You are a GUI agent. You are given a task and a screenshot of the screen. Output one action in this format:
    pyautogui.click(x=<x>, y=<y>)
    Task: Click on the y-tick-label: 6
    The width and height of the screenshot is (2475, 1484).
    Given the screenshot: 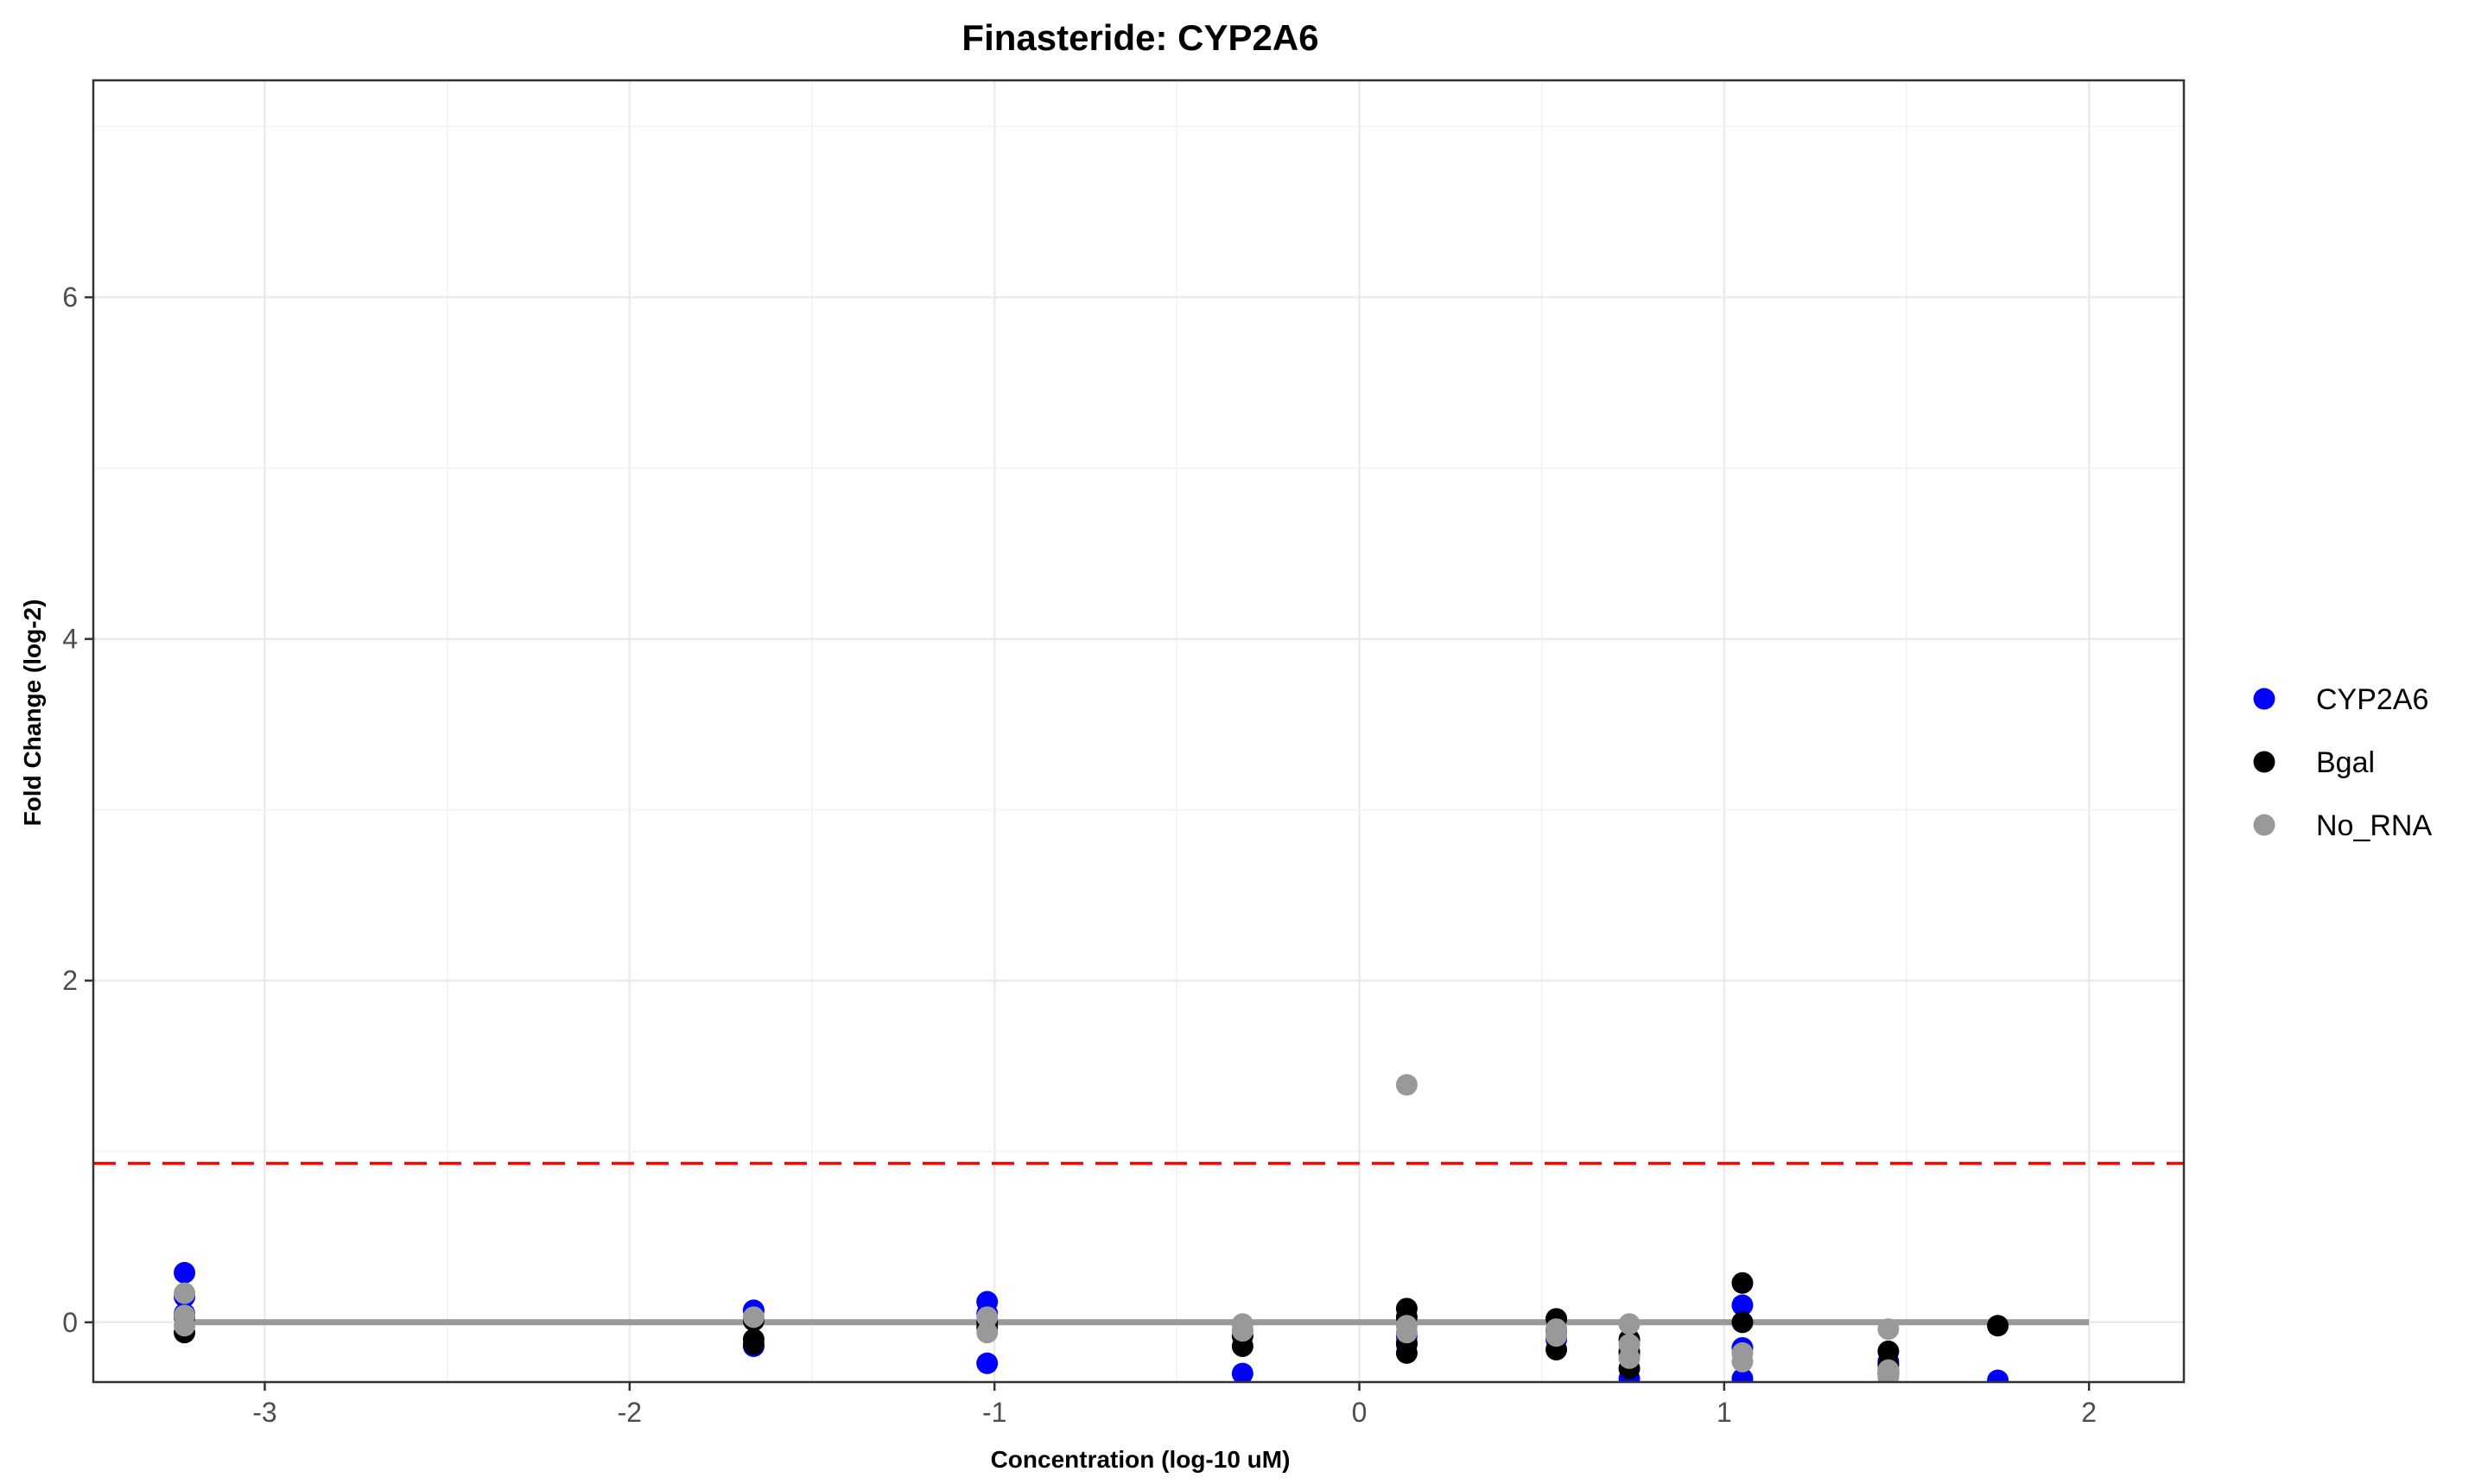 What is the action you would take?
    pyautogui.click(x=70, y=297)
    